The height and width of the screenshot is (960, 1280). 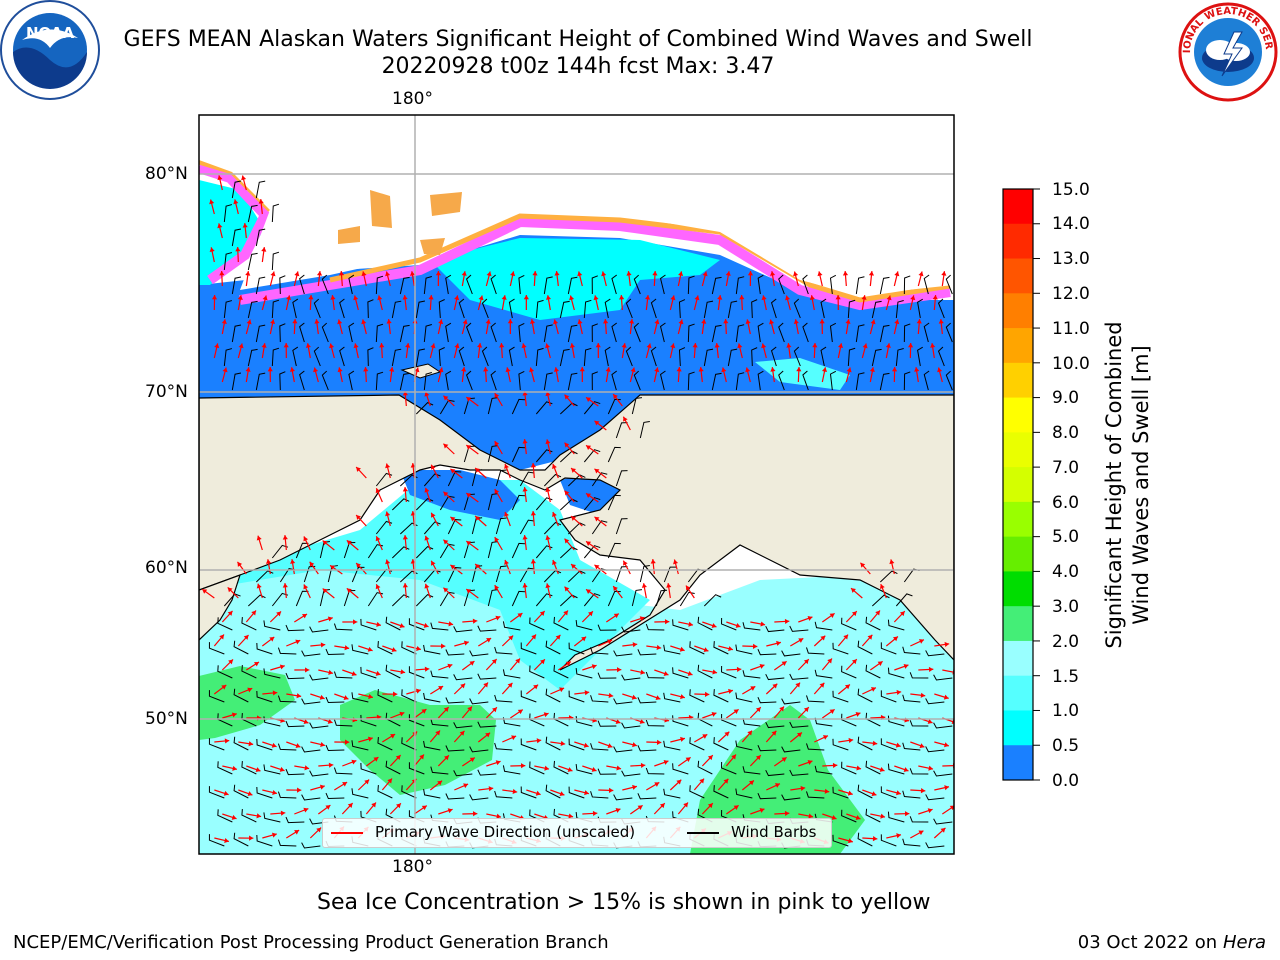 What do you see at coordinates (774, 832) in the screenshot?
I see `wind-barb-label: Wind Barbs` at bounding box center [774, 832].